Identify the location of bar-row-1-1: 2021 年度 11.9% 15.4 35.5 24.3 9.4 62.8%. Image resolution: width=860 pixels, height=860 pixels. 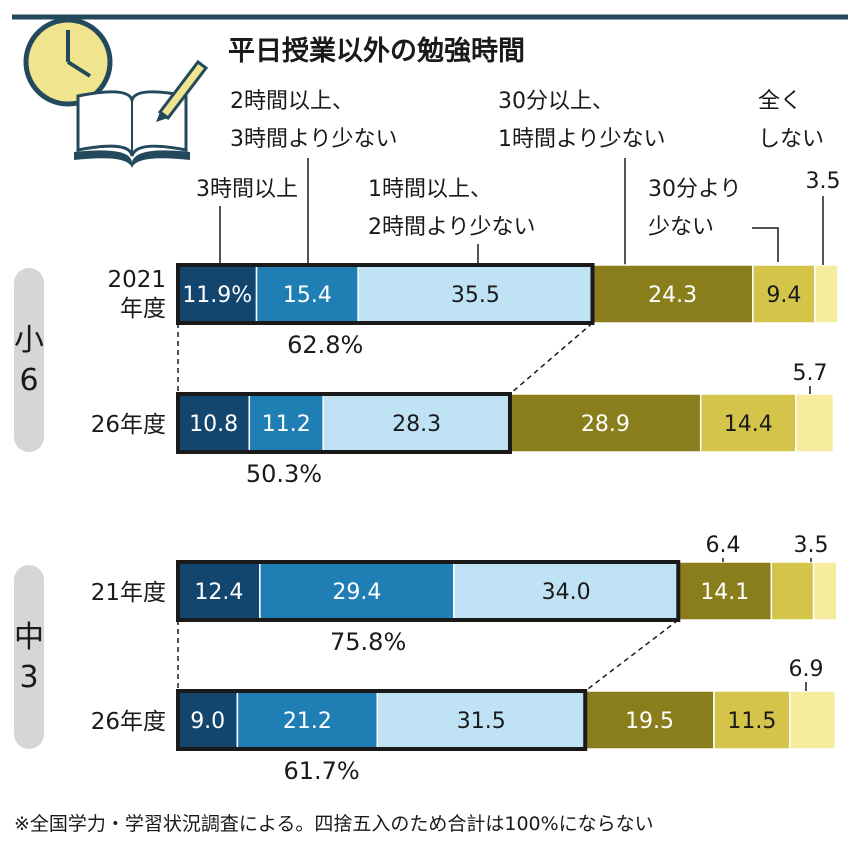
(473, 311).